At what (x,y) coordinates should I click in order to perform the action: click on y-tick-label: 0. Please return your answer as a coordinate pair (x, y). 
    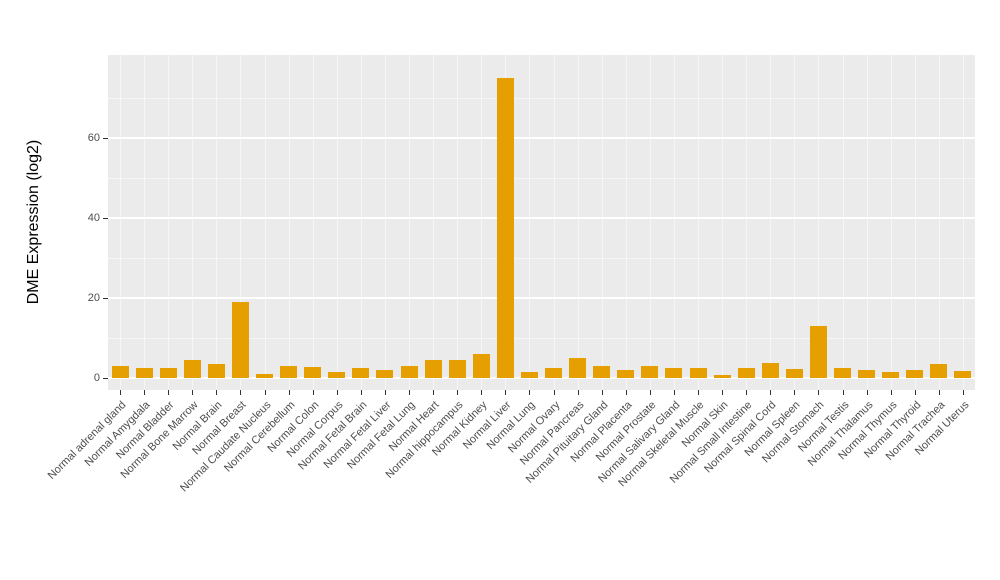
    Looking at the image, I should click on (96, 378).